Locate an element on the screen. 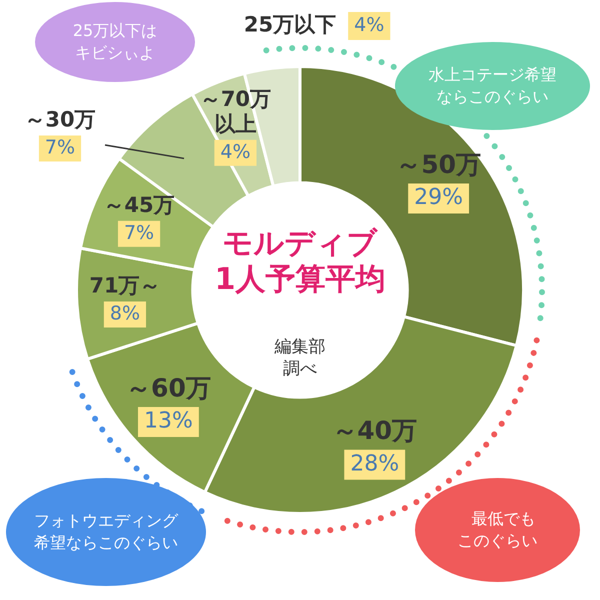 The height and width of the screenshot is (600, 600). text: 25万以下はキビシぃよ is located at coordinates (115, 42).